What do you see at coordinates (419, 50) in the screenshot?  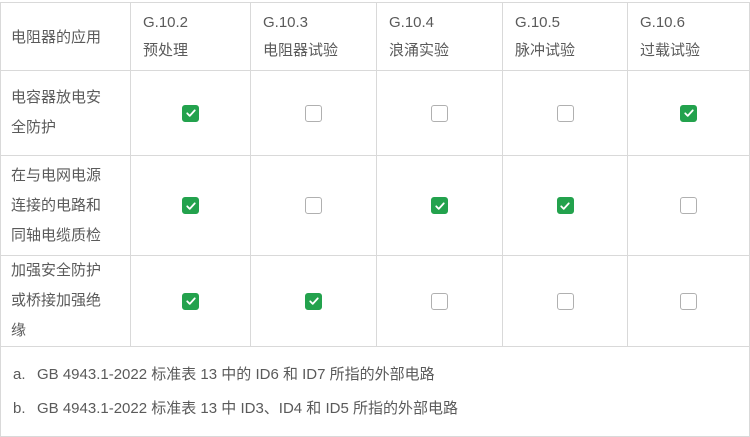 I see `column-name: 浪涌实验` at bounding box center [419, 50].